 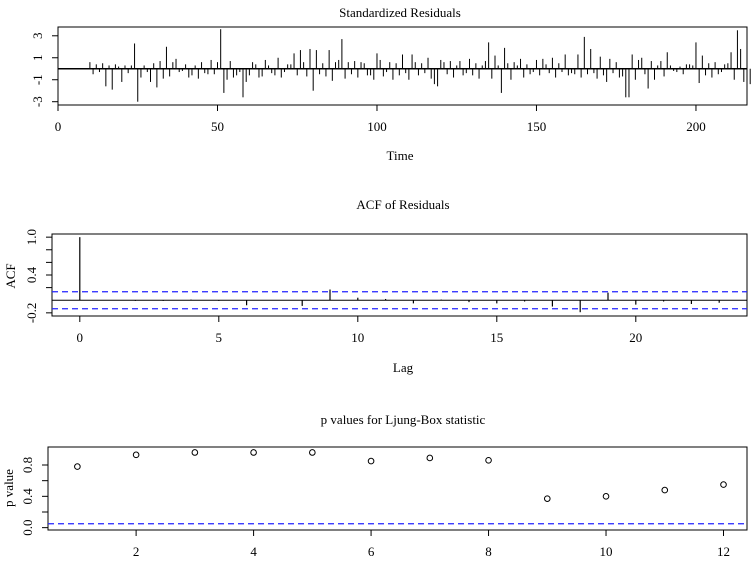 What do you see at coordinates (80, 337) in the screenshot?
I see `acf-x-tick-label: 0` at bounding box center [80, 337].